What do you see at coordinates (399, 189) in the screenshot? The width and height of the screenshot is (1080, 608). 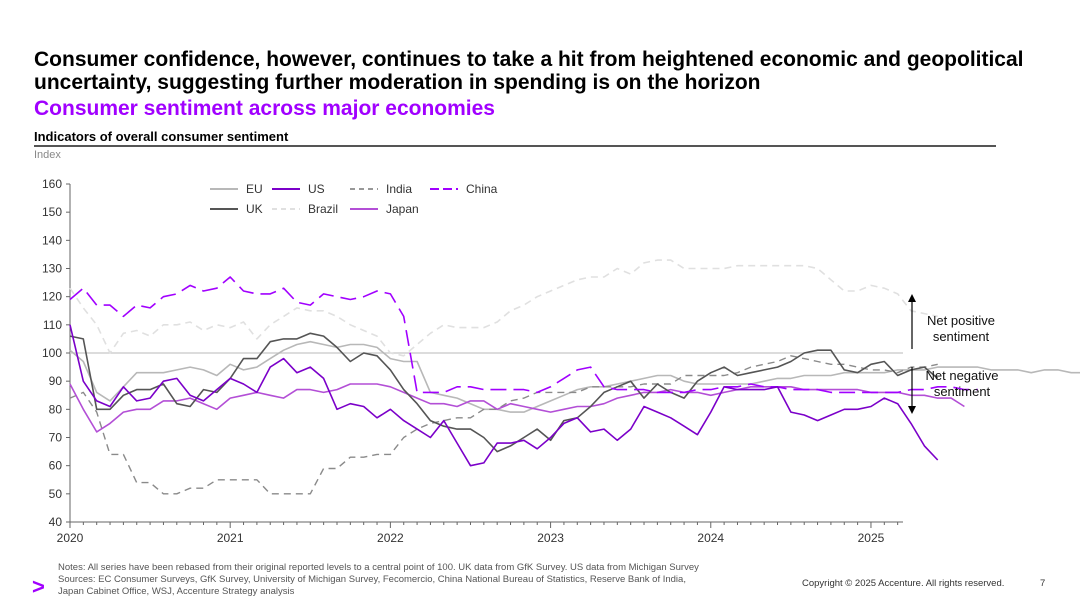 I see `legend-label-india: India` at bounding box center [399, 189].